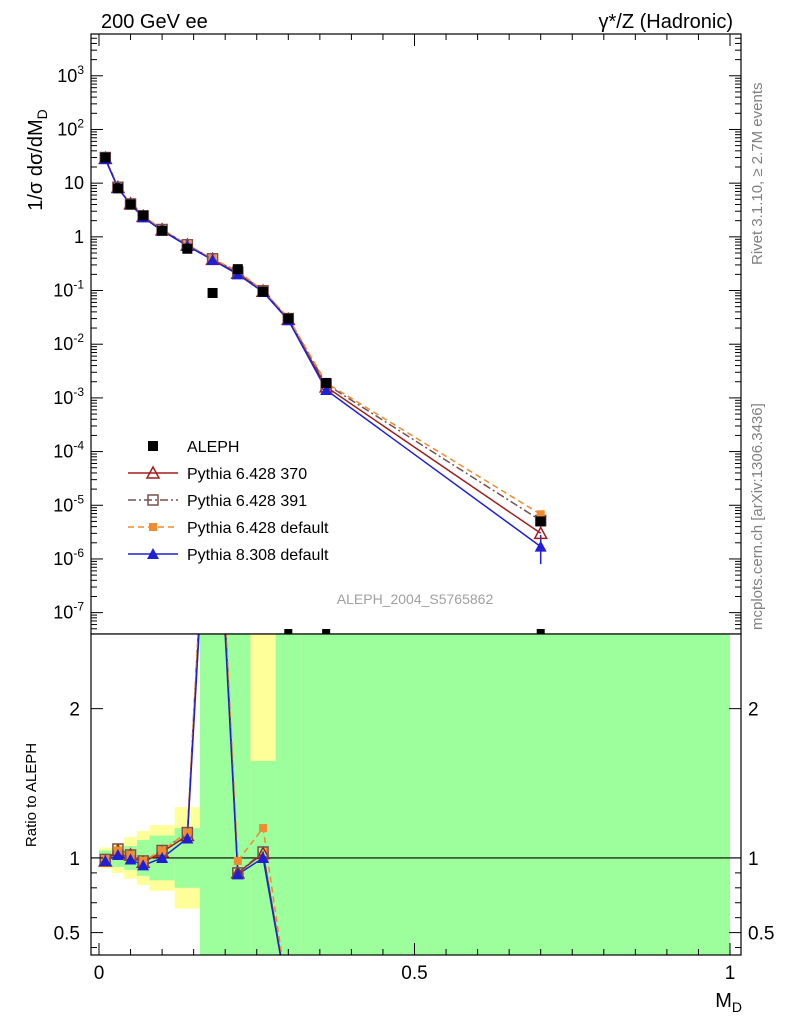  Describe the element at coordinates (730, 973) in the screenshot. I see `x-tick-label: 1` at that location.